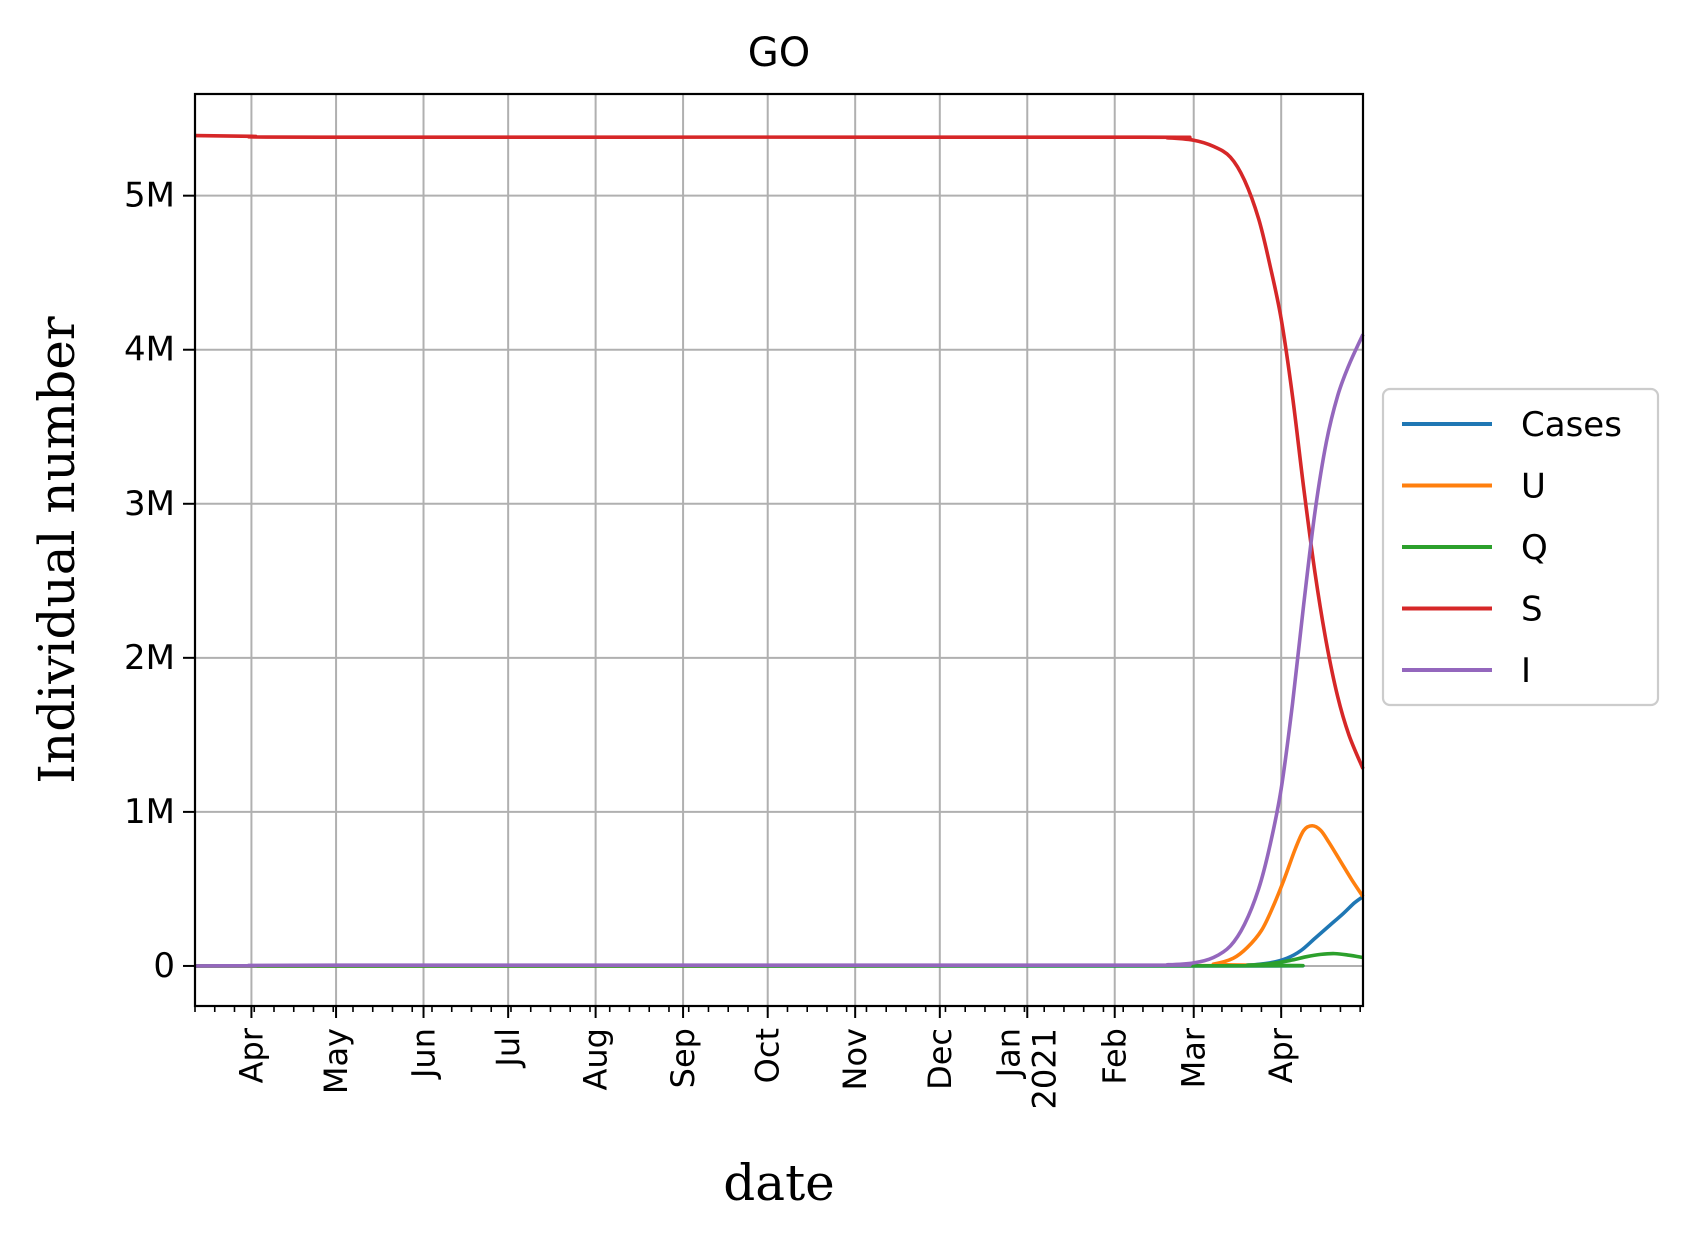 This screenshot has width=1681, height=1236. What do you see at coordinates (164, 966) in the screenshot?
I see `y-tick-label: 0` at bounding box center [164, 966].